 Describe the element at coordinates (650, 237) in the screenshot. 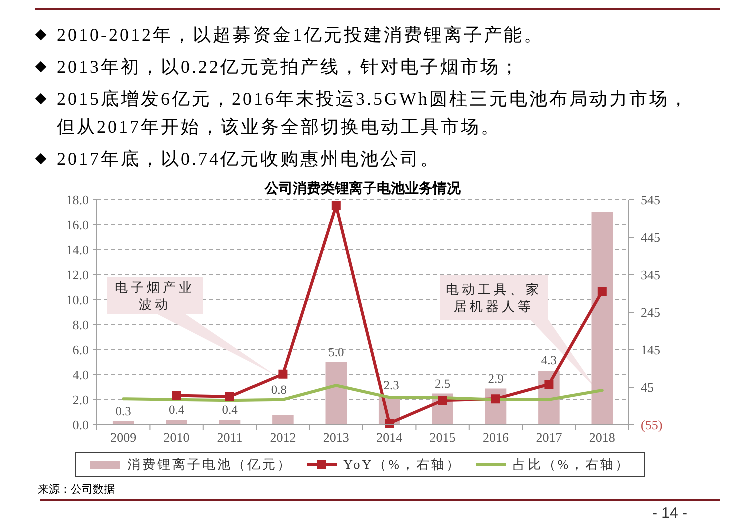

I see `y2-tick-label: 445` at that location.